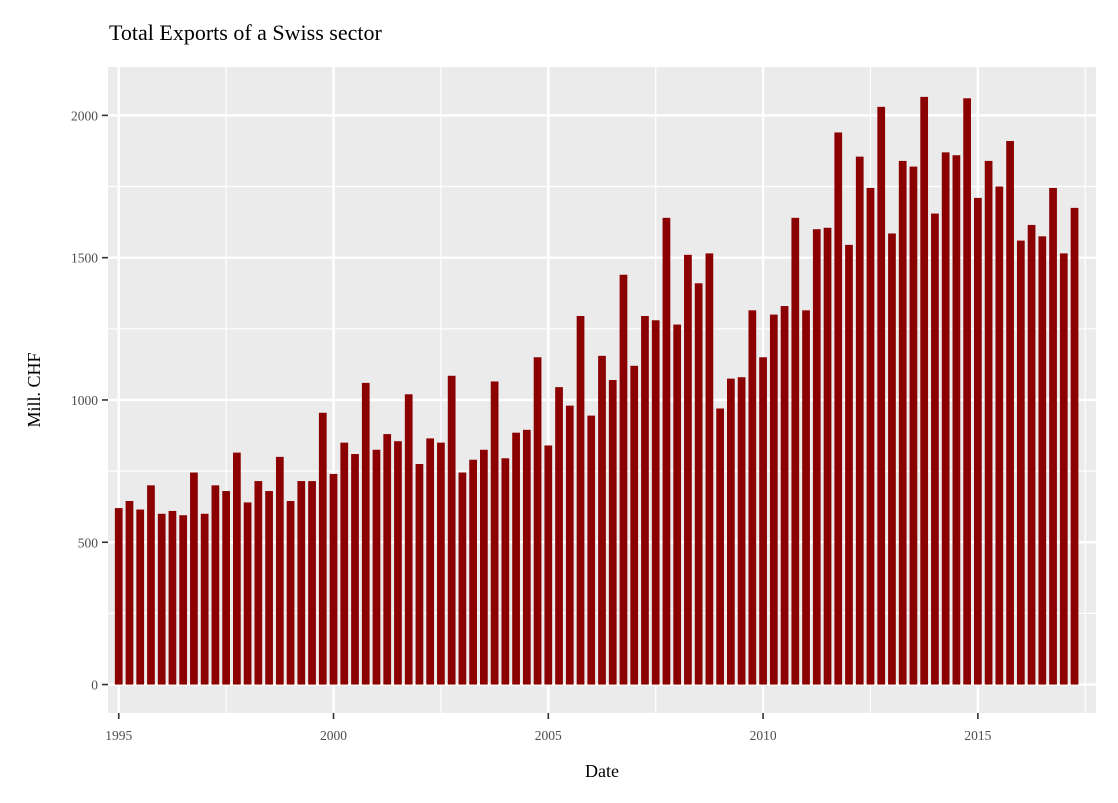 The image size is (1118, 803). Describe the element at coordinates (245, 32) in the screenshot. I see `chart-title: Total Exports of a Swiss sector` at that location.